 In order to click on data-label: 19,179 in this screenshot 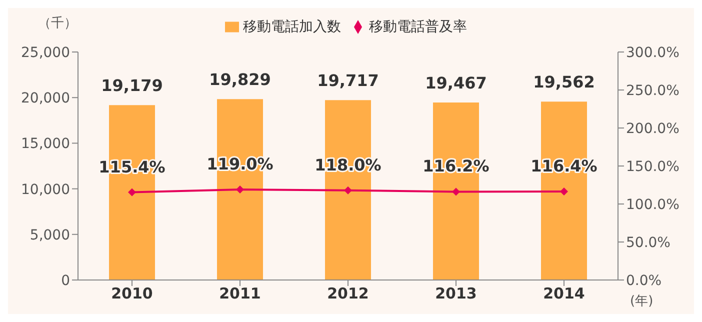, I will do `click(132, 86)`.